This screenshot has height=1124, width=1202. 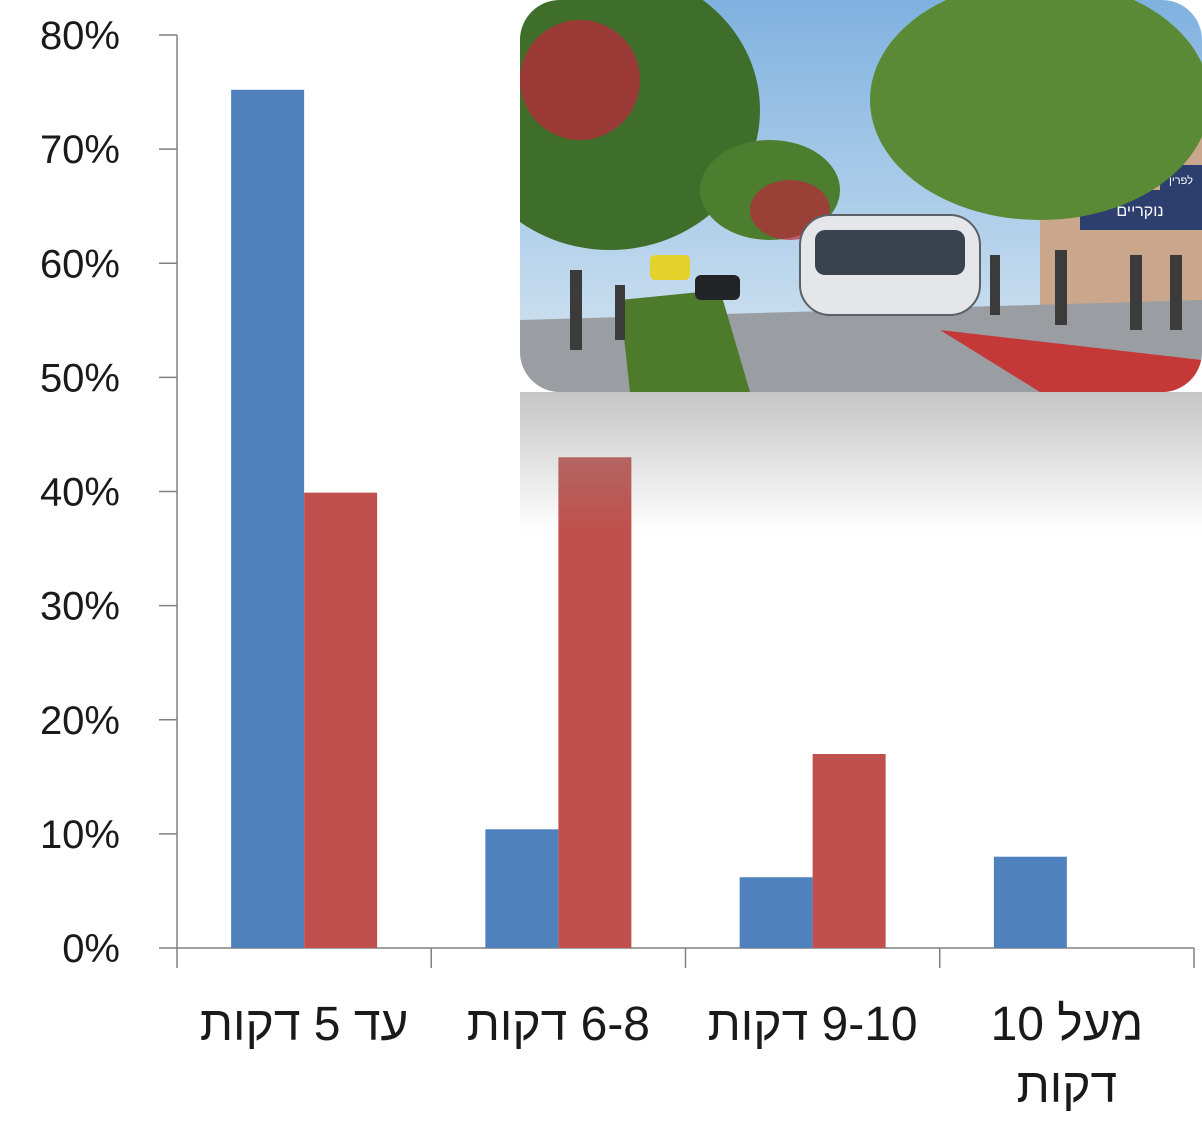 I want to click on y-tick-label: 40%, so click(x=80, y=493).